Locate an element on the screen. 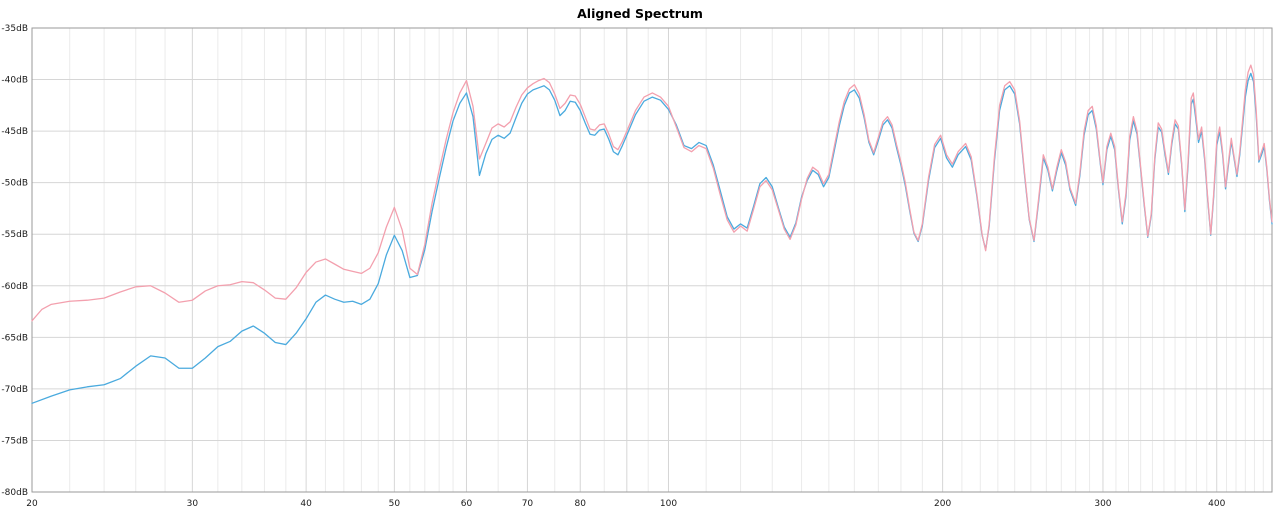  x-tick-label: 40 is located at coordinates (306, 504).